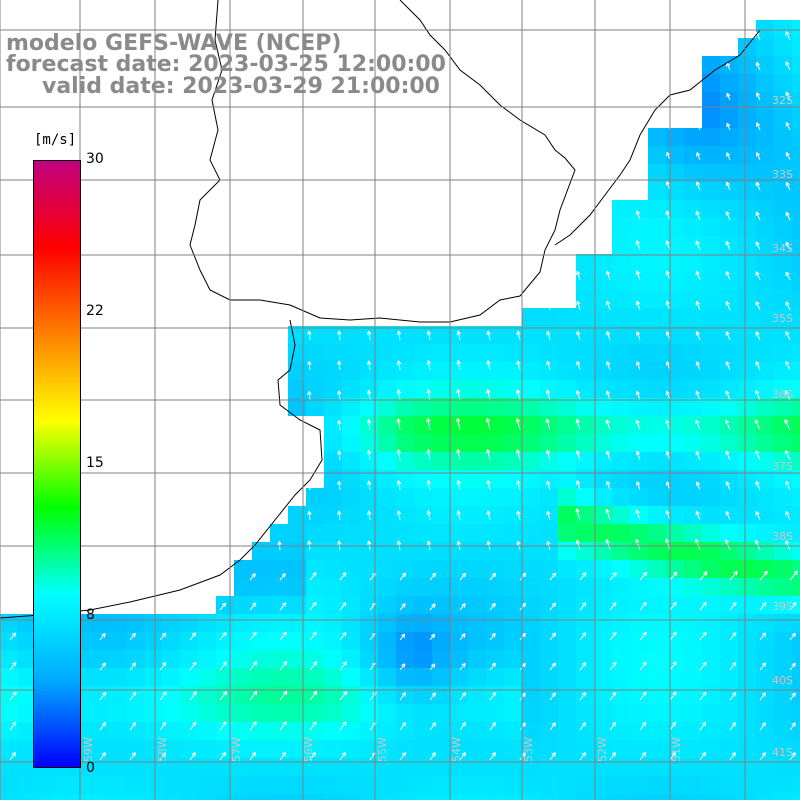  Describe the element at coordinates (162, 749) in the screenshot. I see `longitude-label: 58W` at that location.